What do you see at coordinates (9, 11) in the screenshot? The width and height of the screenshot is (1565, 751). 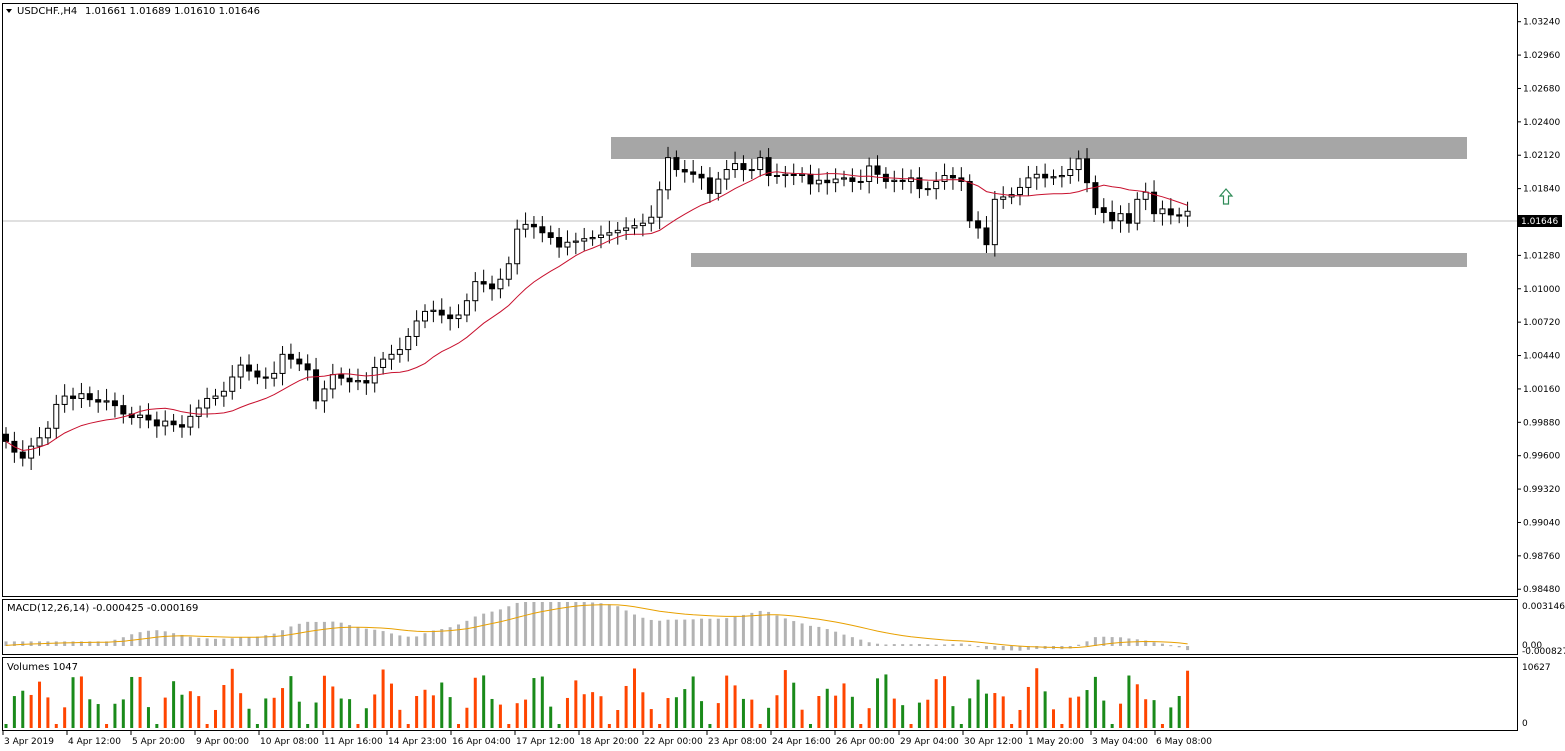 I see `dropdown-icon` at bounding box center [9, 11].